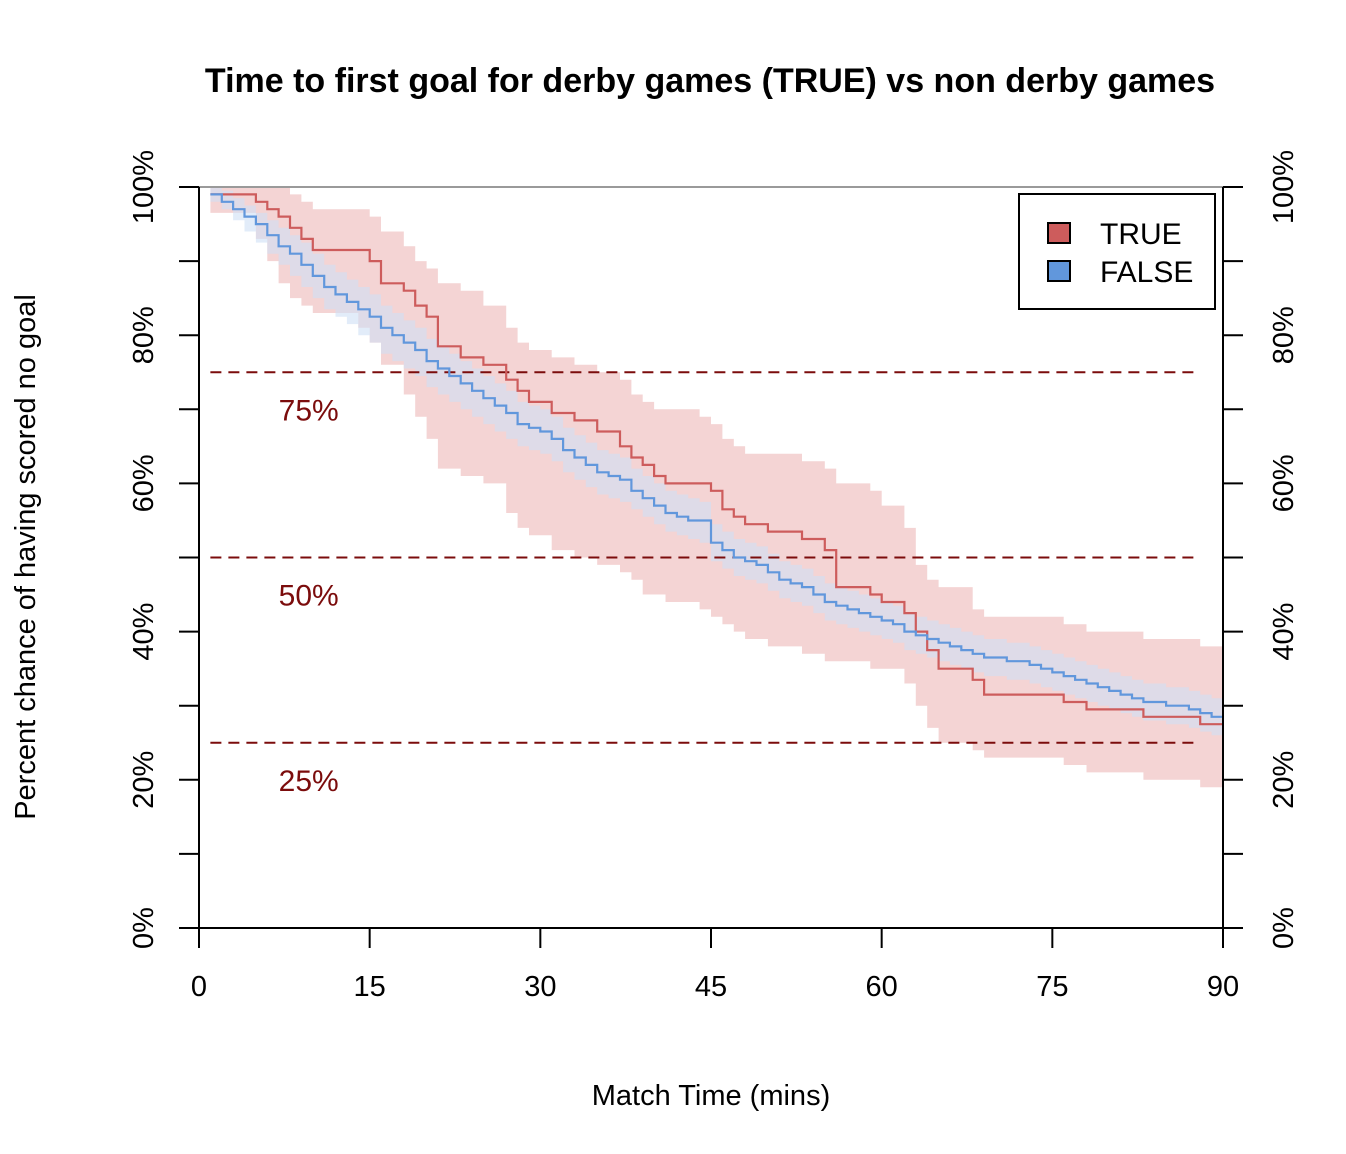 This screenshot has width=1346, height=1154. I want to click on y-tick-label-left: 80%, so click(144, 335).